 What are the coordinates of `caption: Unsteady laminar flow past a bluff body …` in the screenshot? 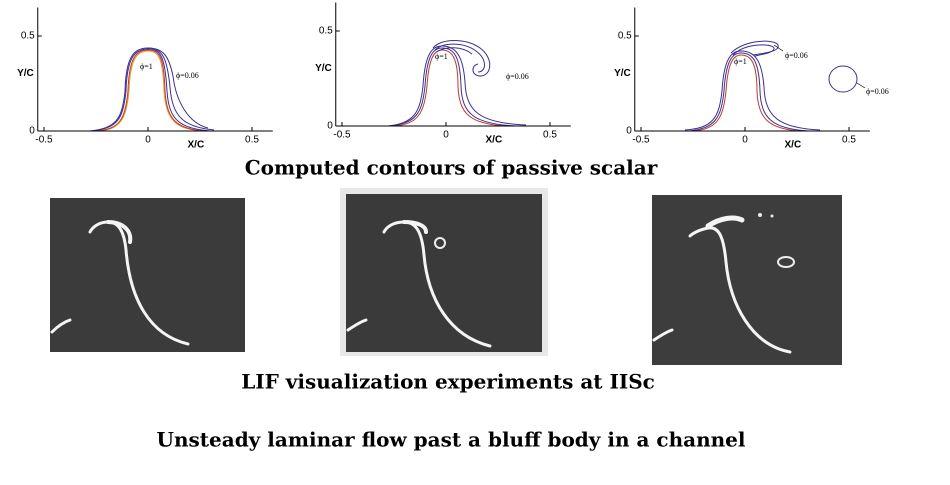 It's located at (451, 440).